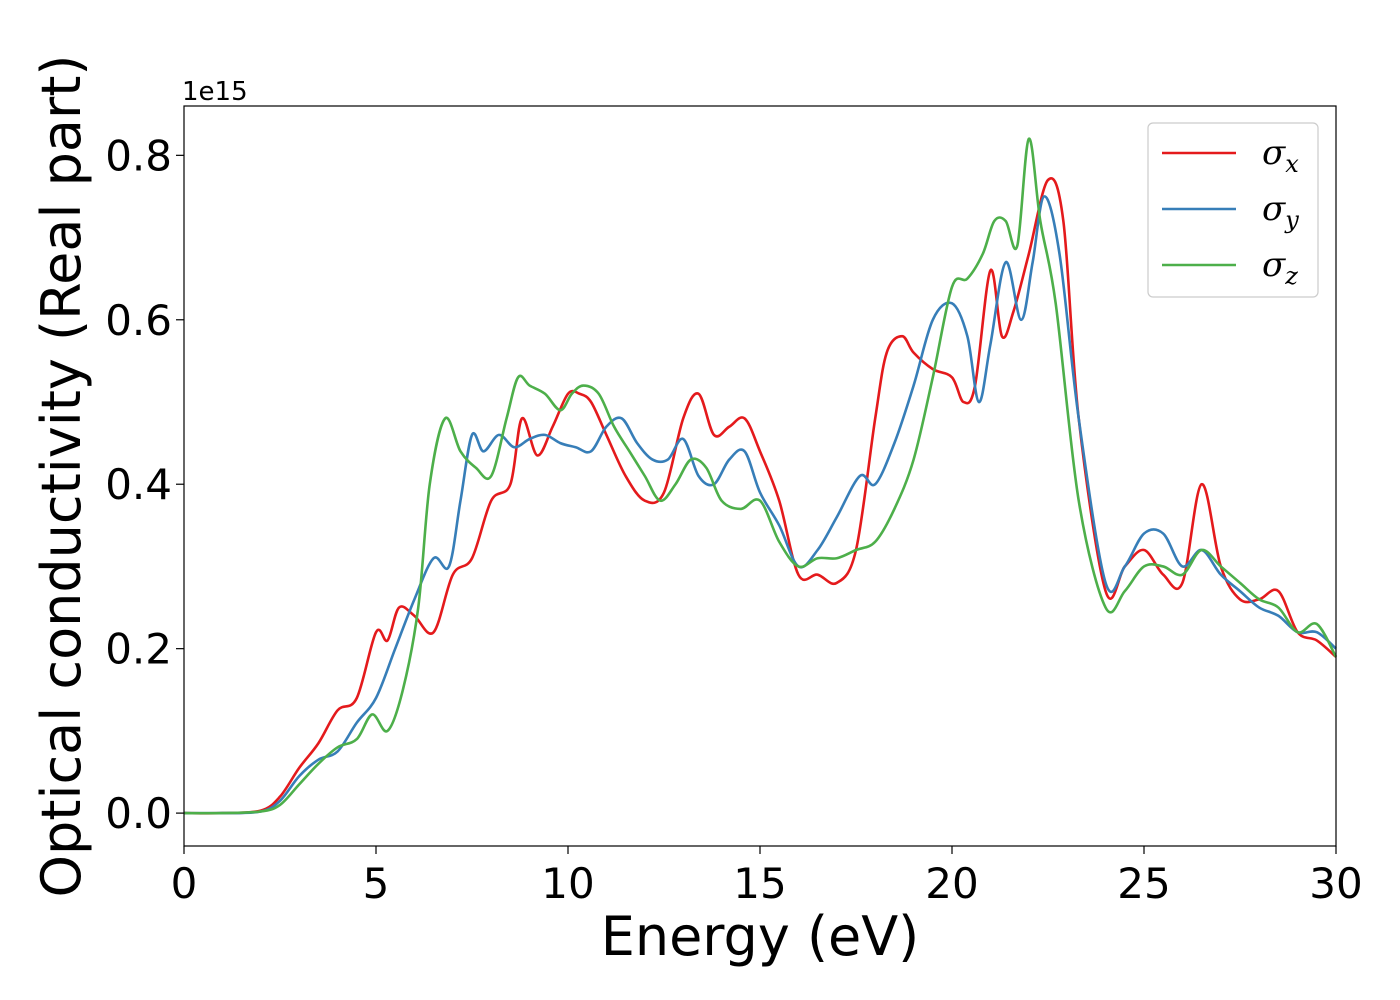  I want to click on y-tick-label: 0.6, so click(138, 320).